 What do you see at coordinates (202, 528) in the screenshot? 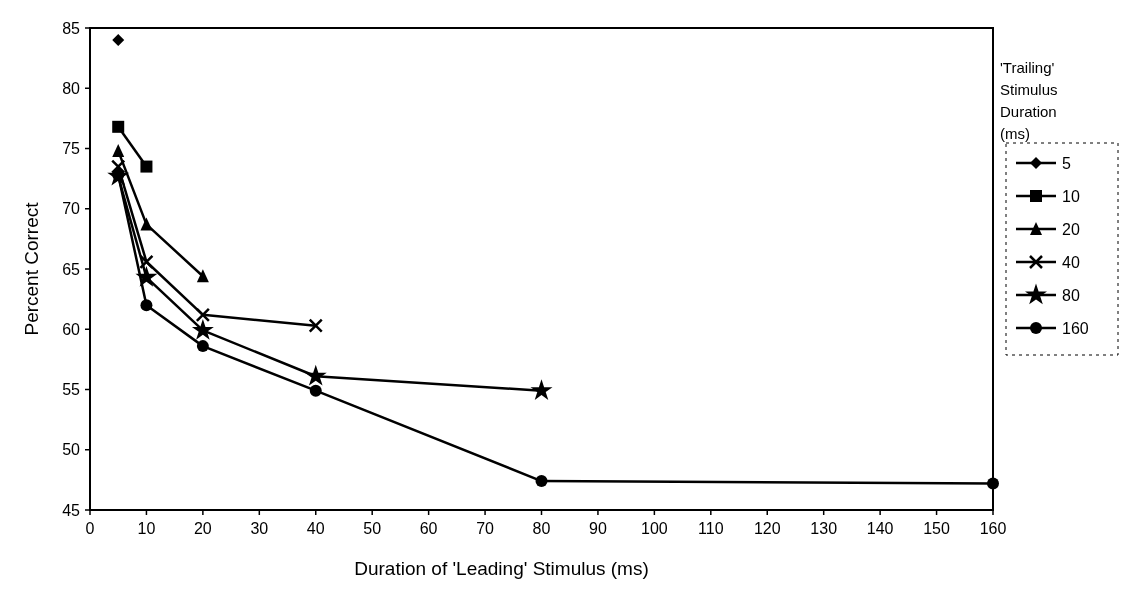
I see `x-tick-label: 20` at bounding box center [202, 528].